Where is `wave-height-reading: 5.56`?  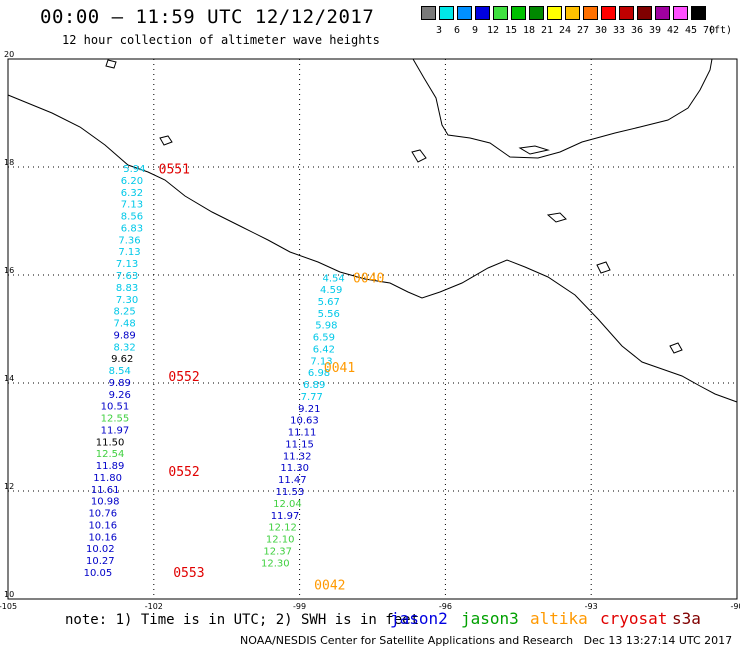
wave-height-reading: 5.56 is located at coordinates (329, 314).